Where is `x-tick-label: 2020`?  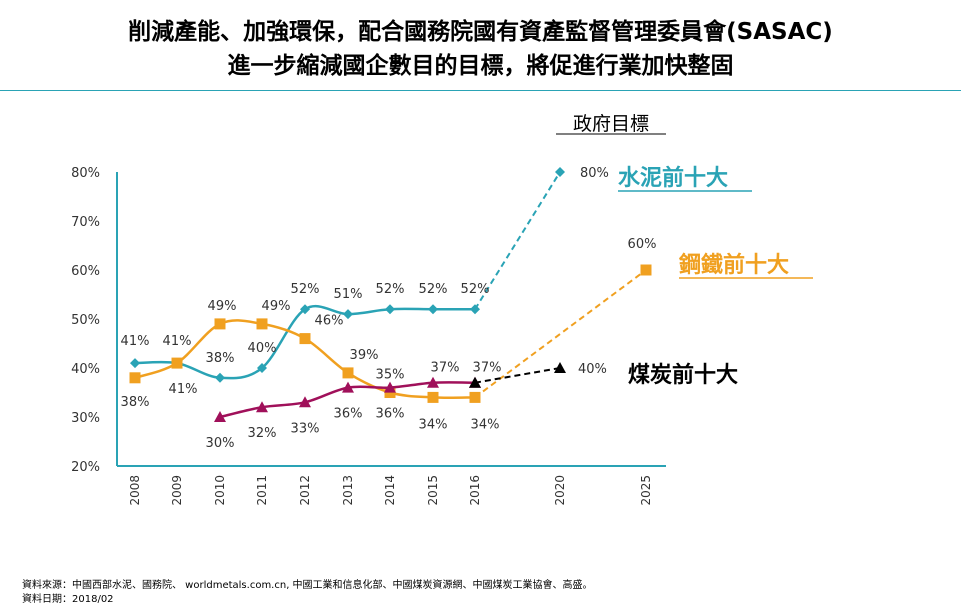
x-tick-label: 2020 is located at coordinates (560, 490).